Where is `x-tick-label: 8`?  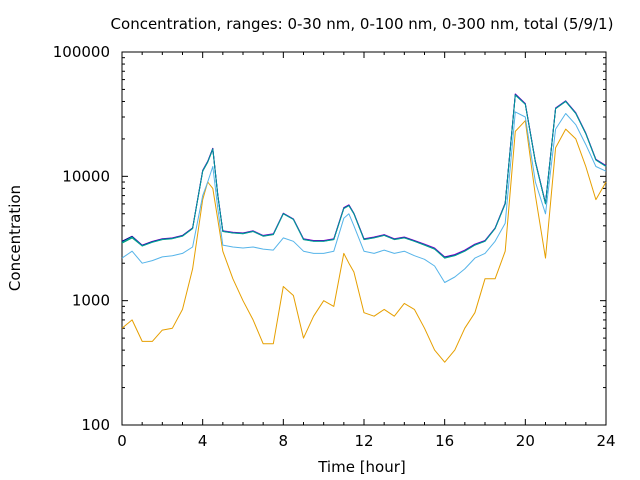 x-tick-label: 8 is located at coordinates (284, 441).